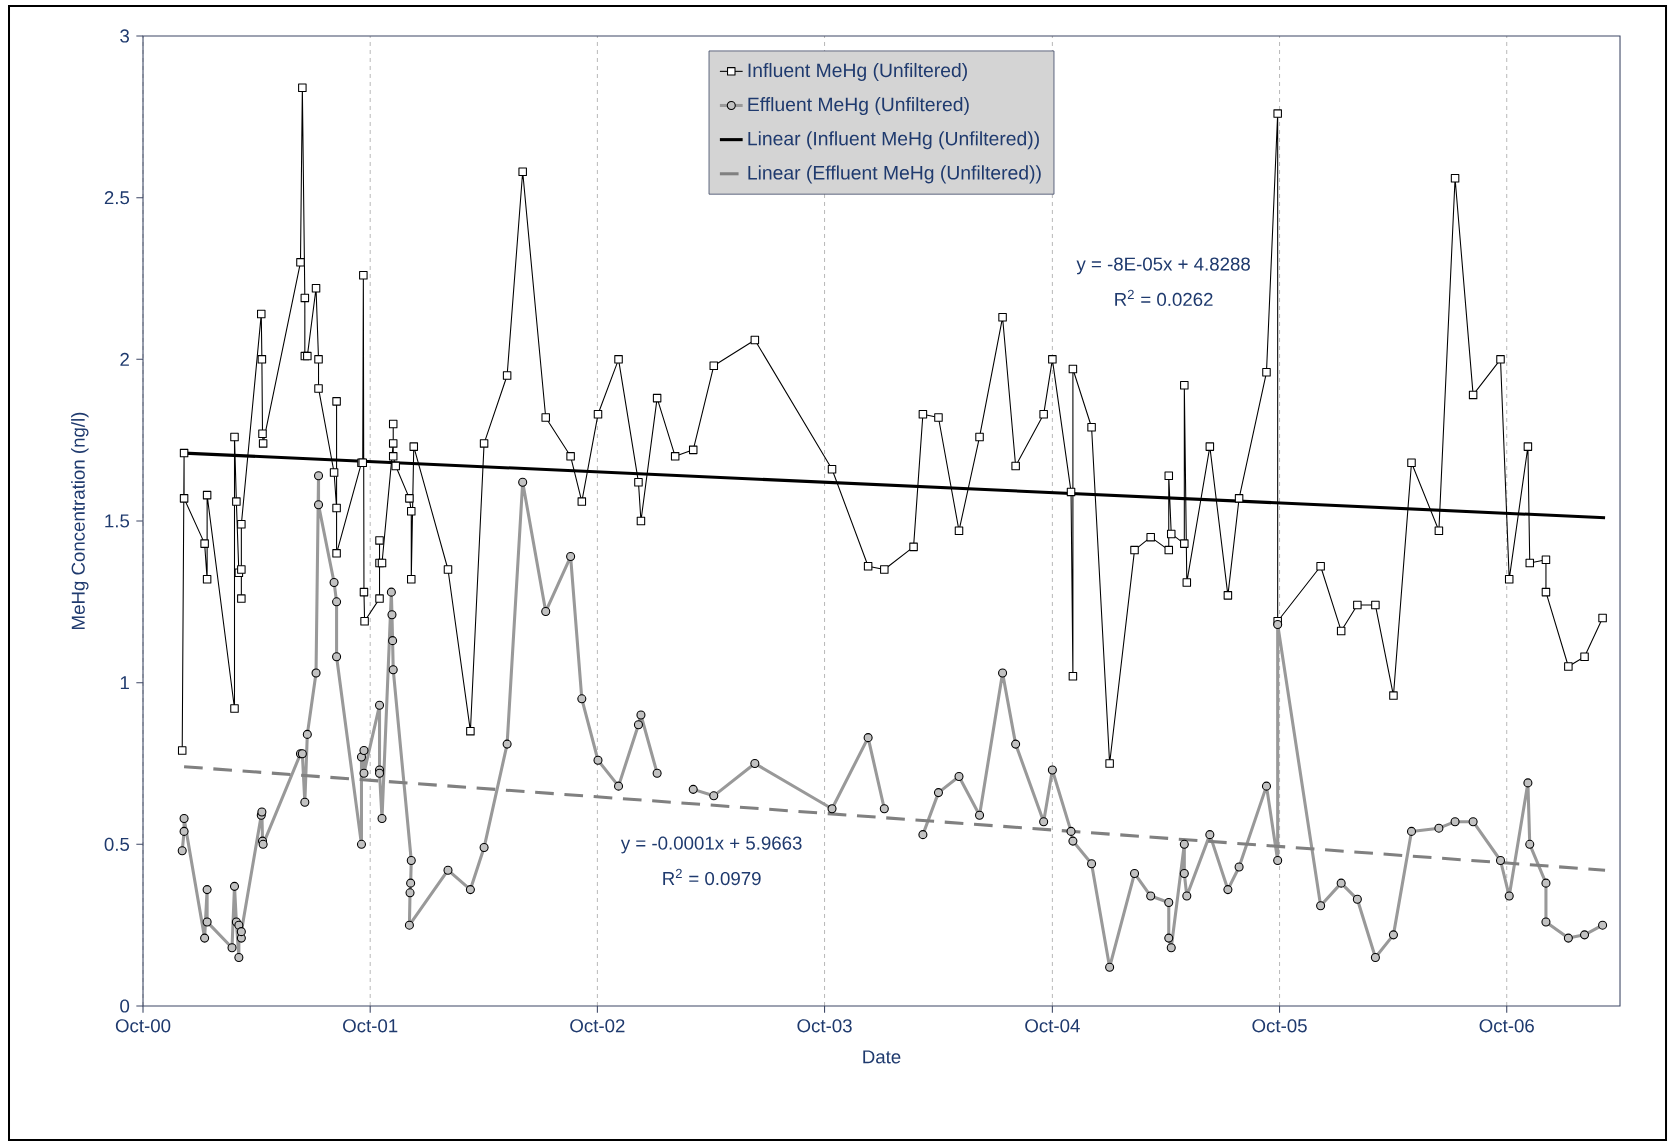 The image size is (1669, 1143). What do you see at coordinates (824, 1026) in the screenshot?
I see `x-tick-label: Oct-03` at bounding box center [824, 1026].